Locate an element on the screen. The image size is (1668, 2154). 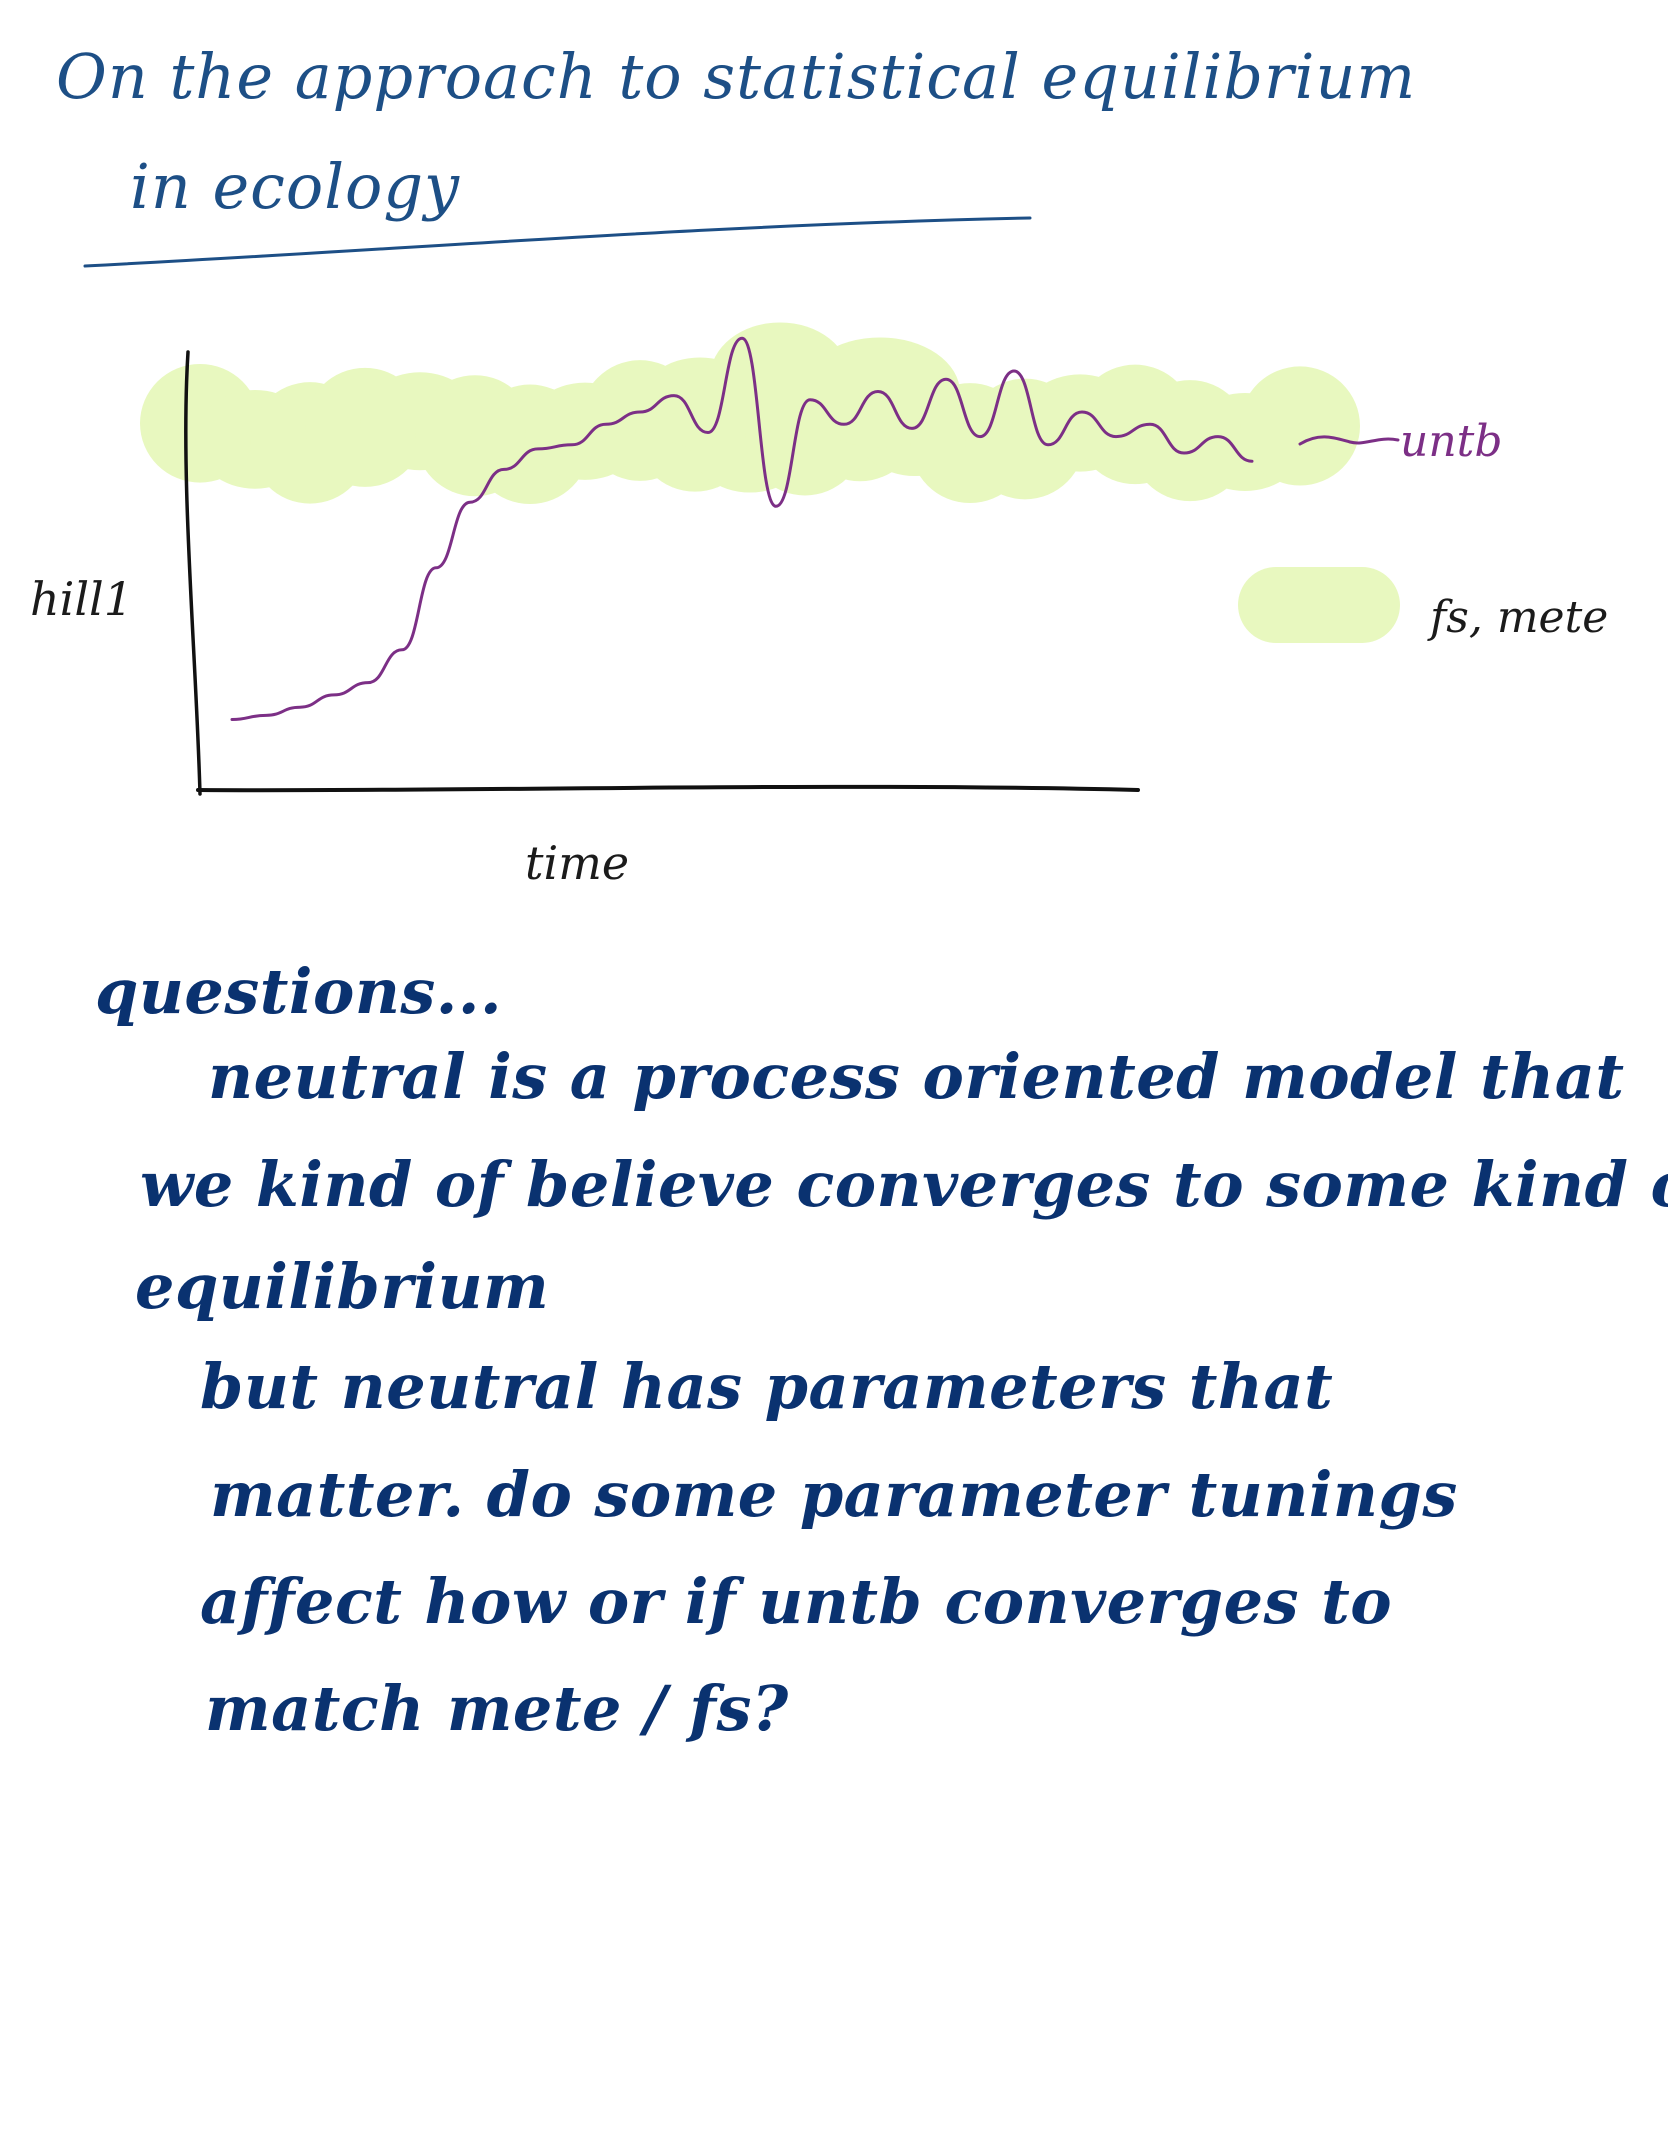
legend-swatch-fs-mete is located at coordinates (1319, 605).